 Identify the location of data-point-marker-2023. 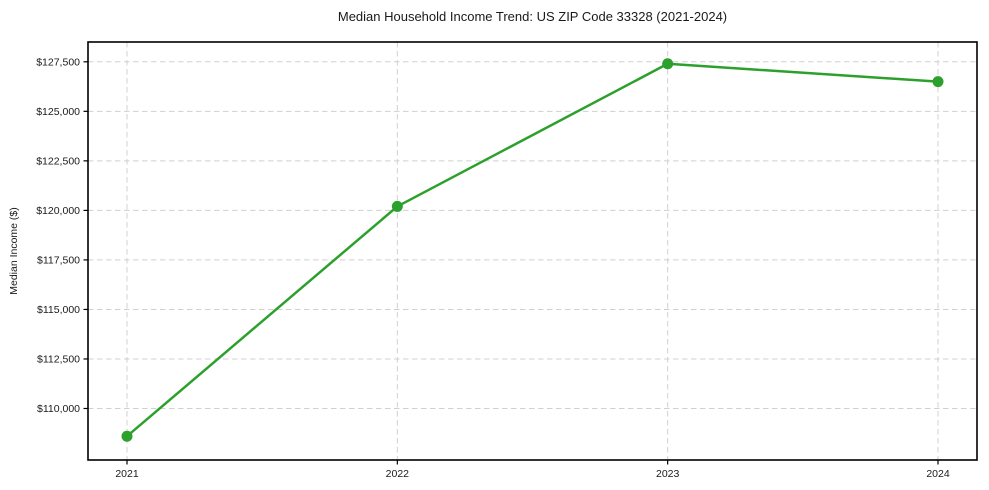
(668, 64).